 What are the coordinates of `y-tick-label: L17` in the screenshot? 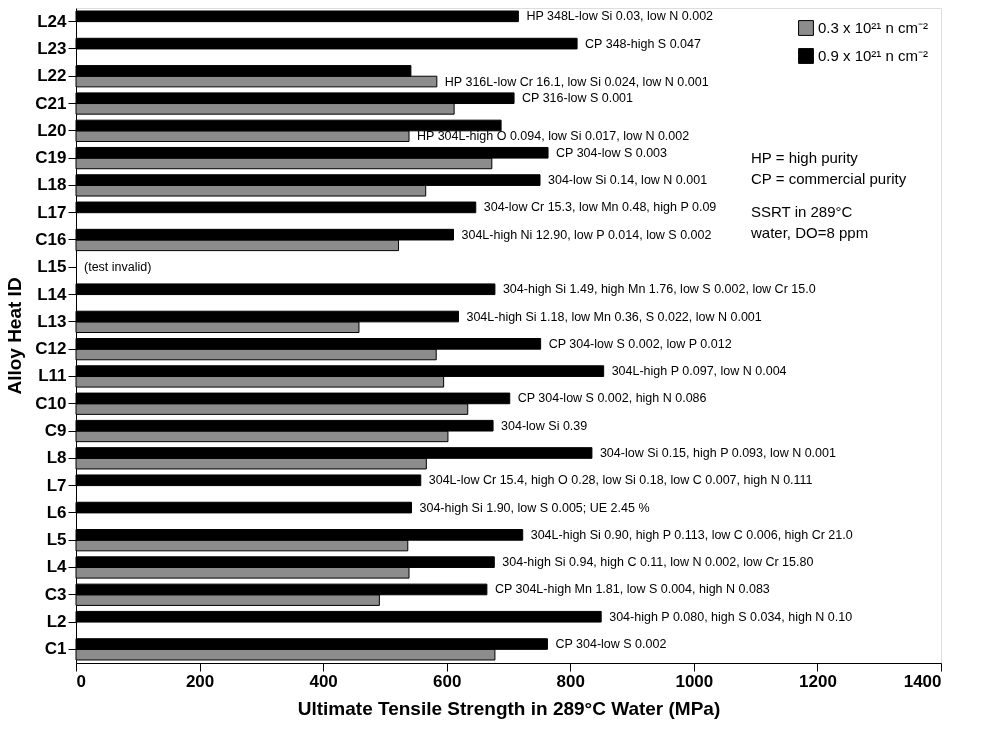 It's located at (52, 212).